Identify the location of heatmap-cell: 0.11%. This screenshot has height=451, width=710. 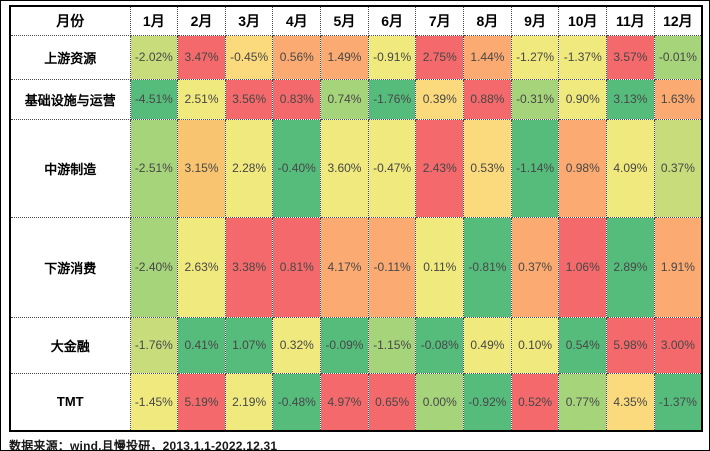
(440, 267).